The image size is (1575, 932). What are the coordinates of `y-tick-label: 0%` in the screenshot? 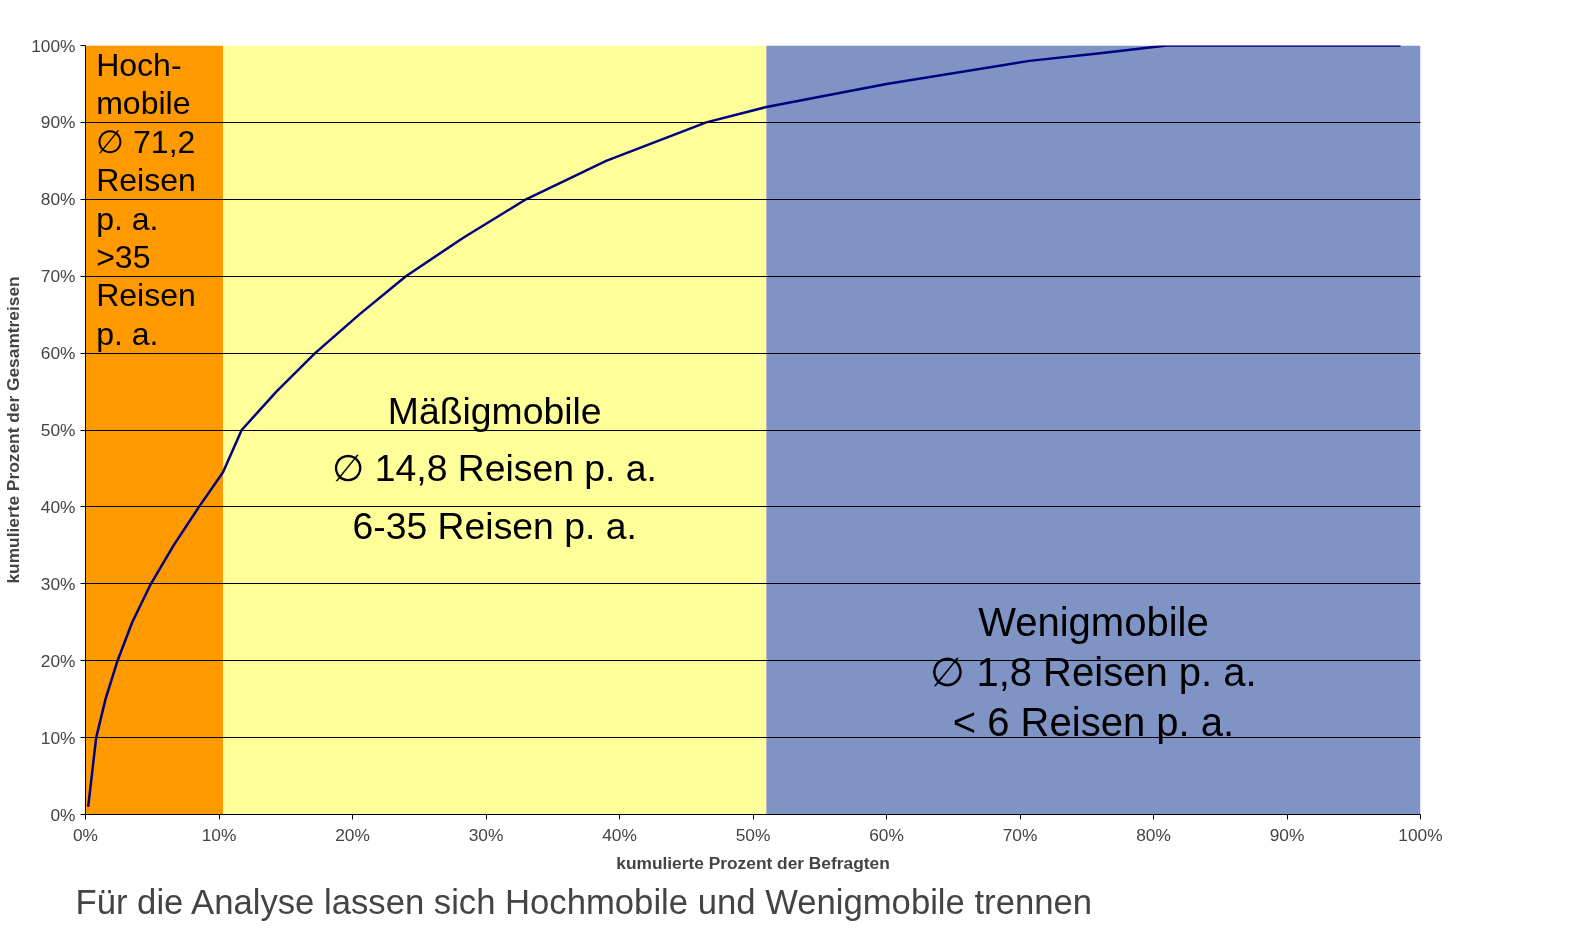 It's located at (63, 814).